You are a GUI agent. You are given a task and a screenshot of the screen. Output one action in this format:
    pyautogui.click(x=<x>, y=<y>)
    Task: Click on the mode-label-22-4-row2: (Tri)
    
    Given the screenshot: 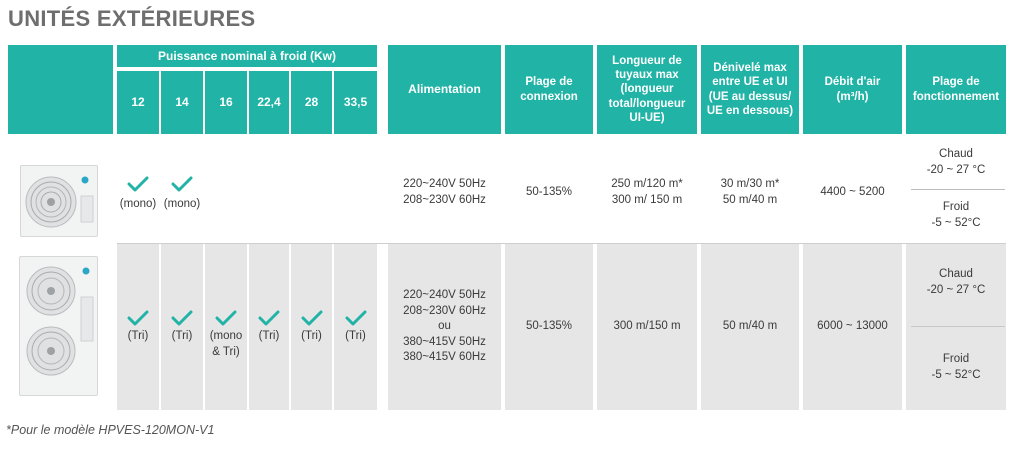 What is the action you would take?
    pyautogui.click(x=269, y=336)
    